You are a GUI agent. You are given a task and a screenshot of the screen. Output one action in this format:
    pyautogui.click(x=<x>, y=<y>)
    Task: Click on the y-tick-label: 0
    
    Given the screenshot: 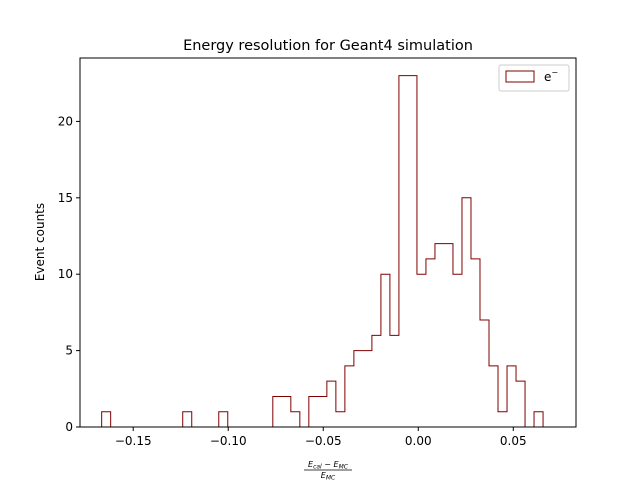 What is the action you would take?
    pyautogui.click(x=69, y=427)
    